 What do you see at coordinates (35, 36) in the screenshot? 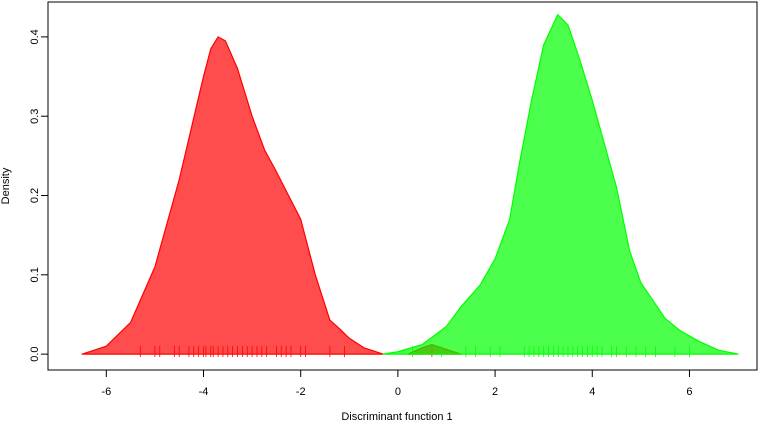
I see `y-tick-label: 0.4` at bounding box center [35, 36].